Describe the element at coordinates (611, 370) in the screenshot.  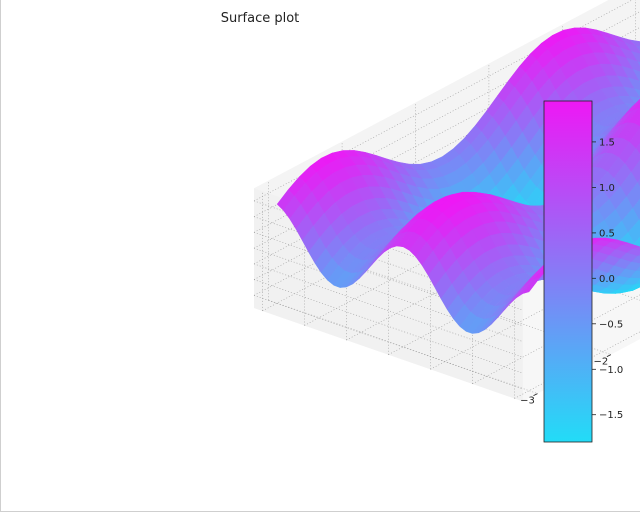
I see `colorbar-tick-label: −1.0` at that location.